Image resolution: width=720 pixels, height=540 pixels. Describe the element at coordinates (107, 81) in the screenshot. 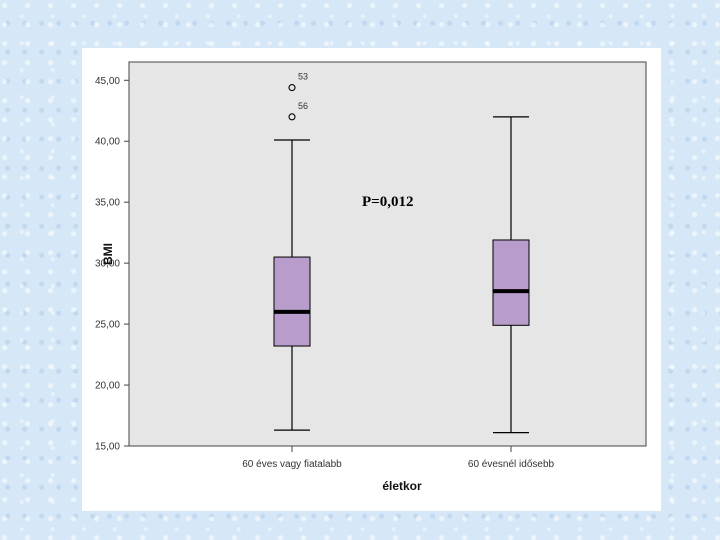

I see `y-tick-label: 45,00` at that location.